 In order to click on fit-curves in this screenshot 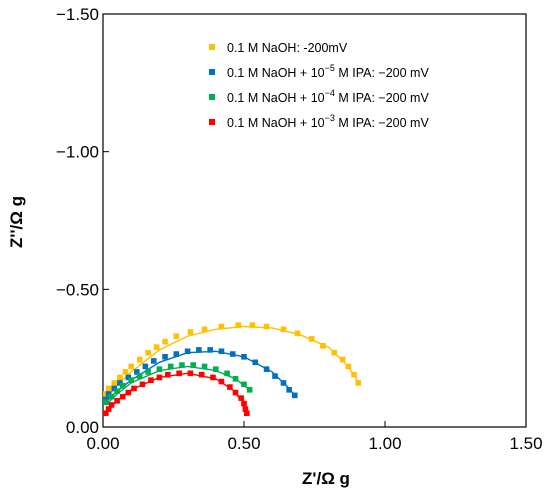, I will do `click(233, 369)`.